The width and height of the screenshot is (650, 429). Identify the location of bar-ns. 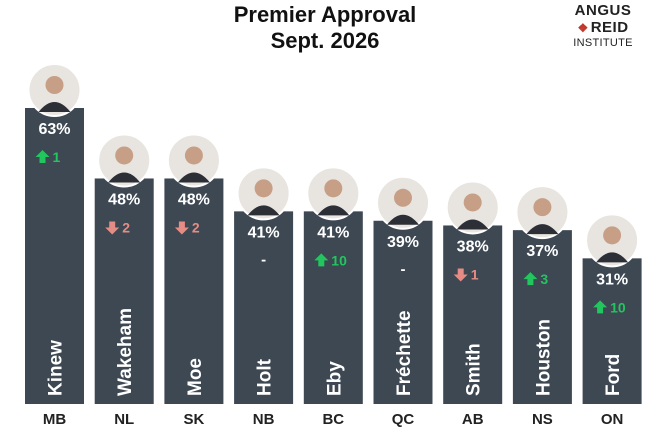
(542, 317).